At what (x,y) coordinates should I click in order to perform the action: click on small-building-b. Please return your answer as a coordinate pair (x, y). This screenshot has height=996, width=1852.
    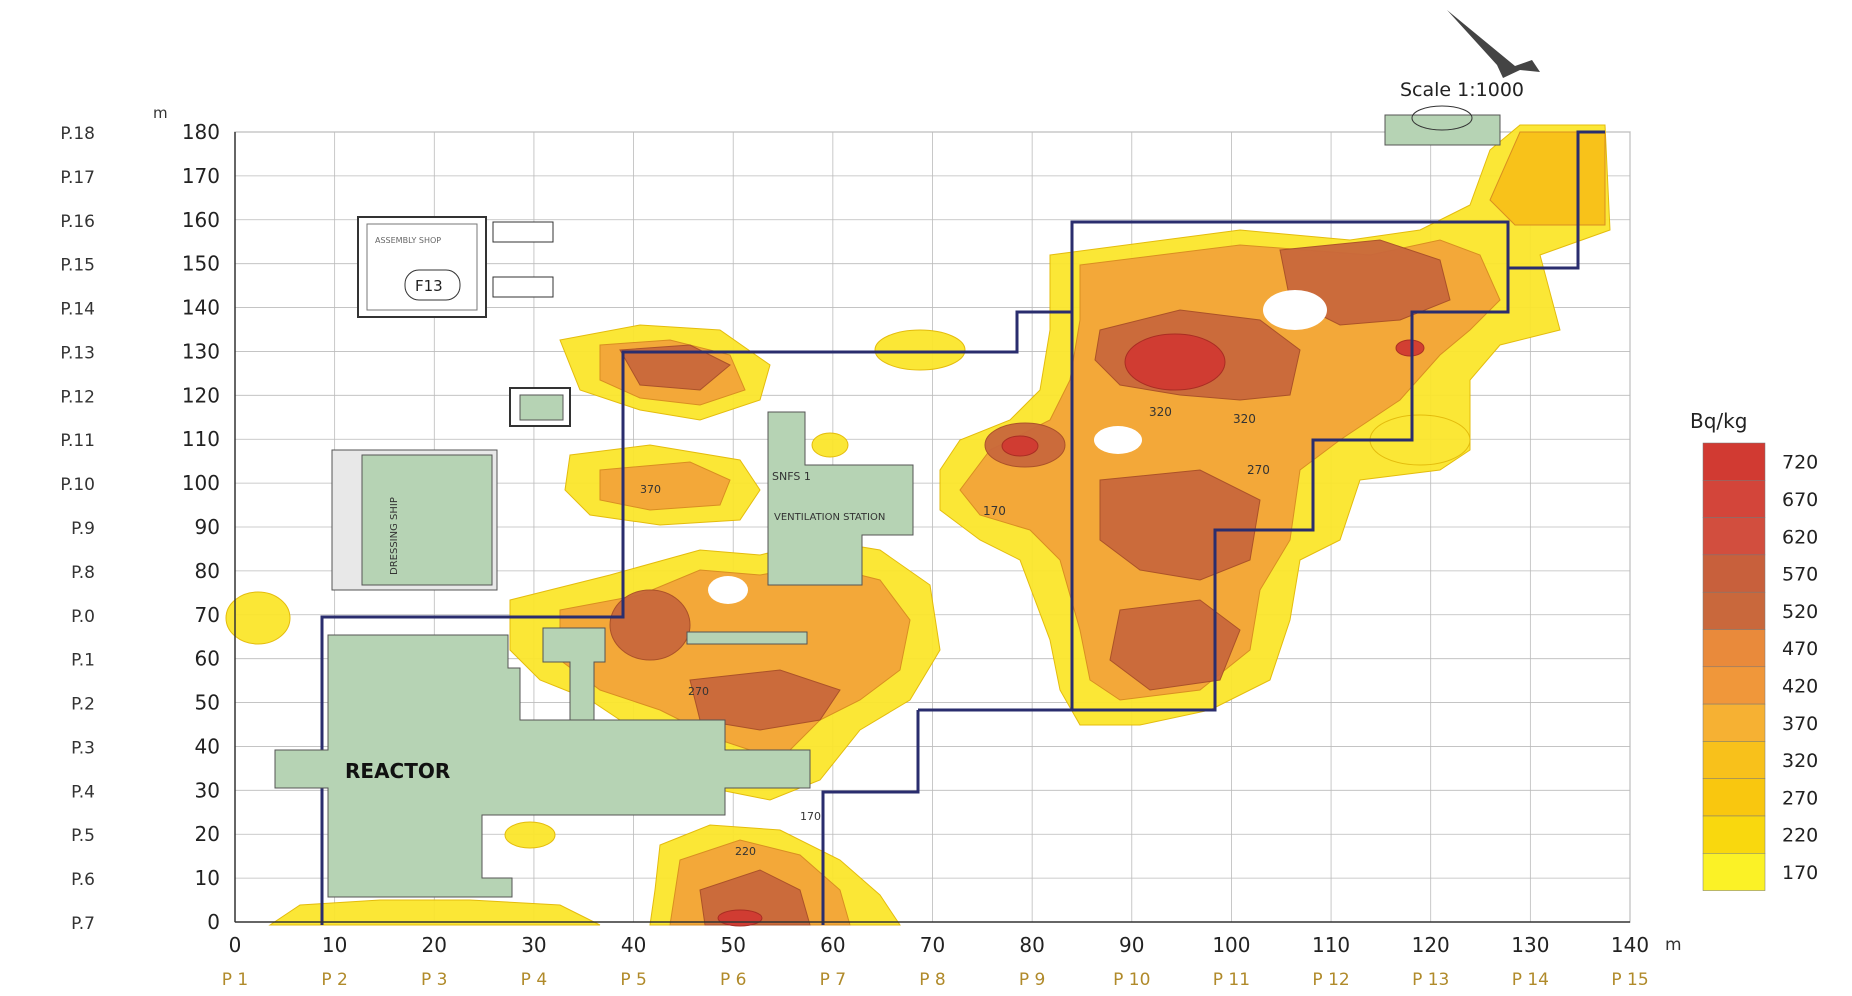
    Looking at the image, I should click on (523, 287).